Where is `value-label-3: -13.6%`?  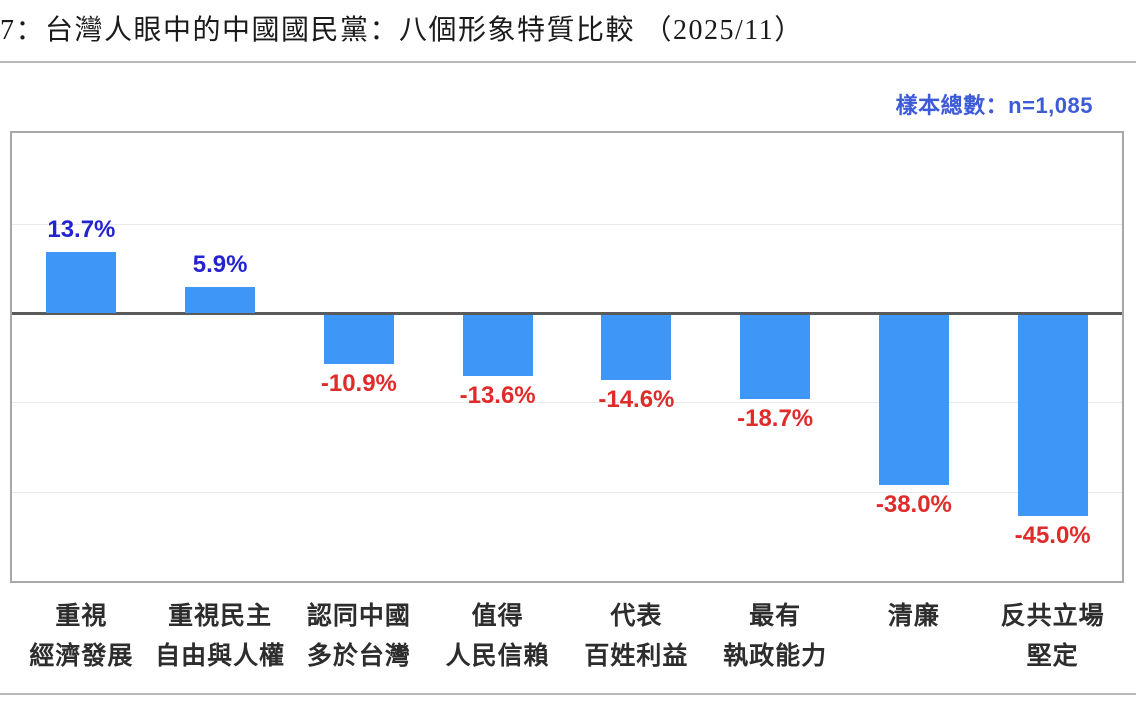 value-label-3: -13.6% is located at coordinates (497, 395).